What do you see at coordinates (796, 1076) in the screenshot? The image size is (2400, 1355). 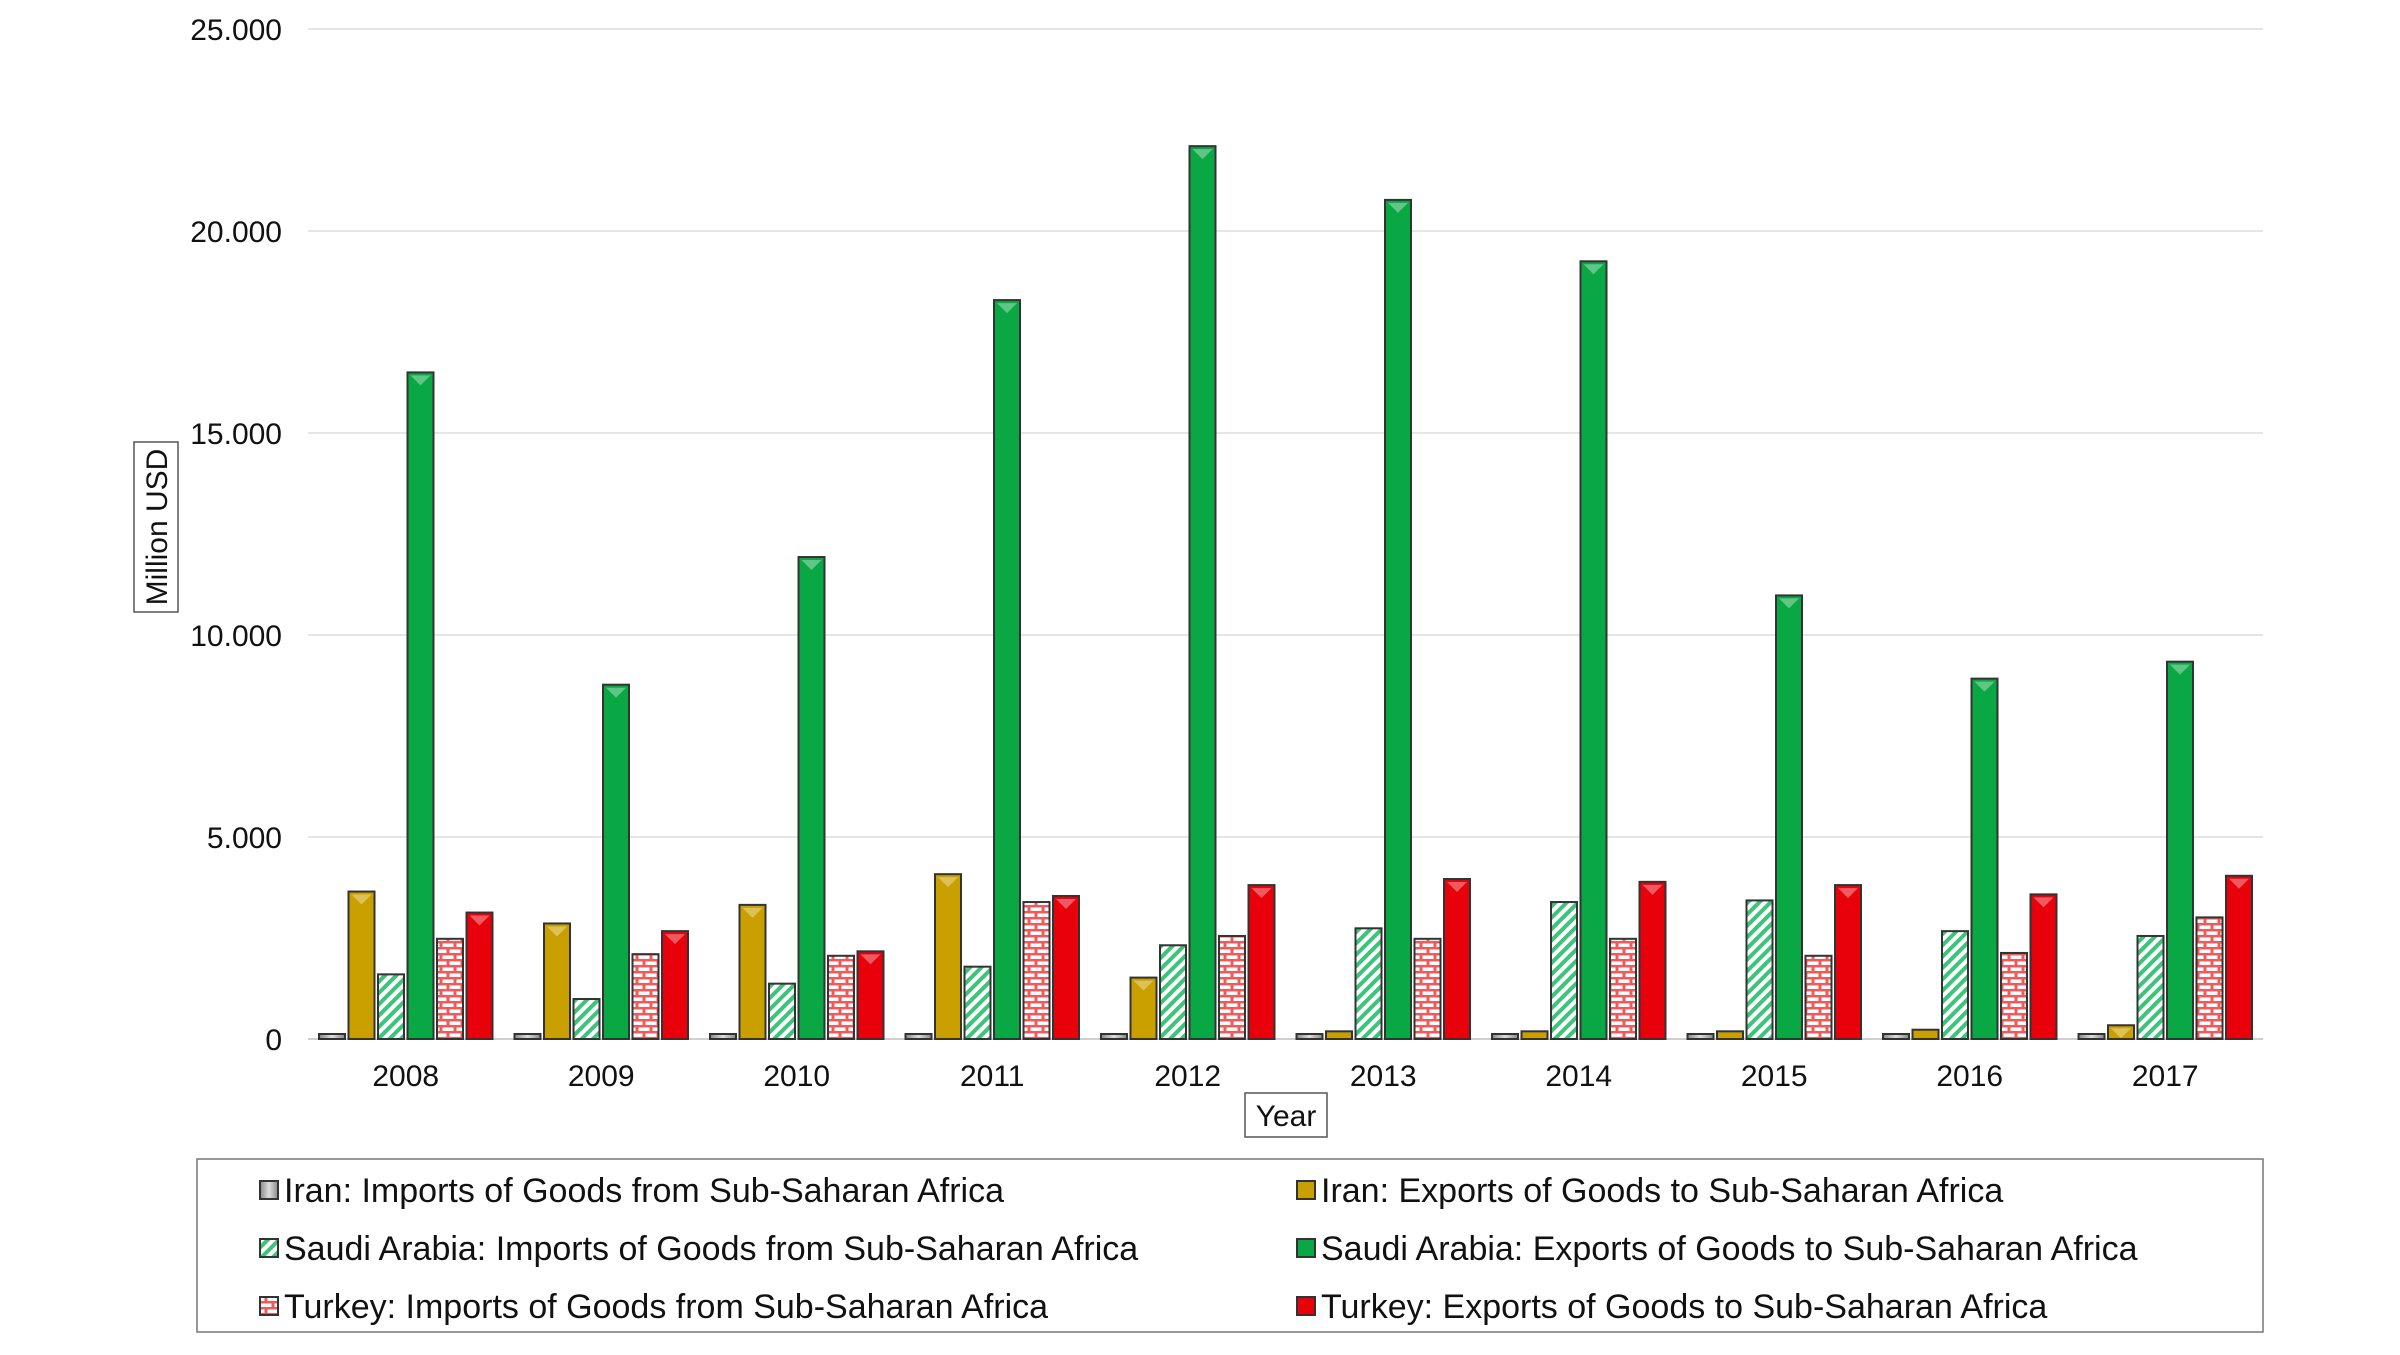 I see `x-tick-label: 2010` at bounding box center [796, 1076].